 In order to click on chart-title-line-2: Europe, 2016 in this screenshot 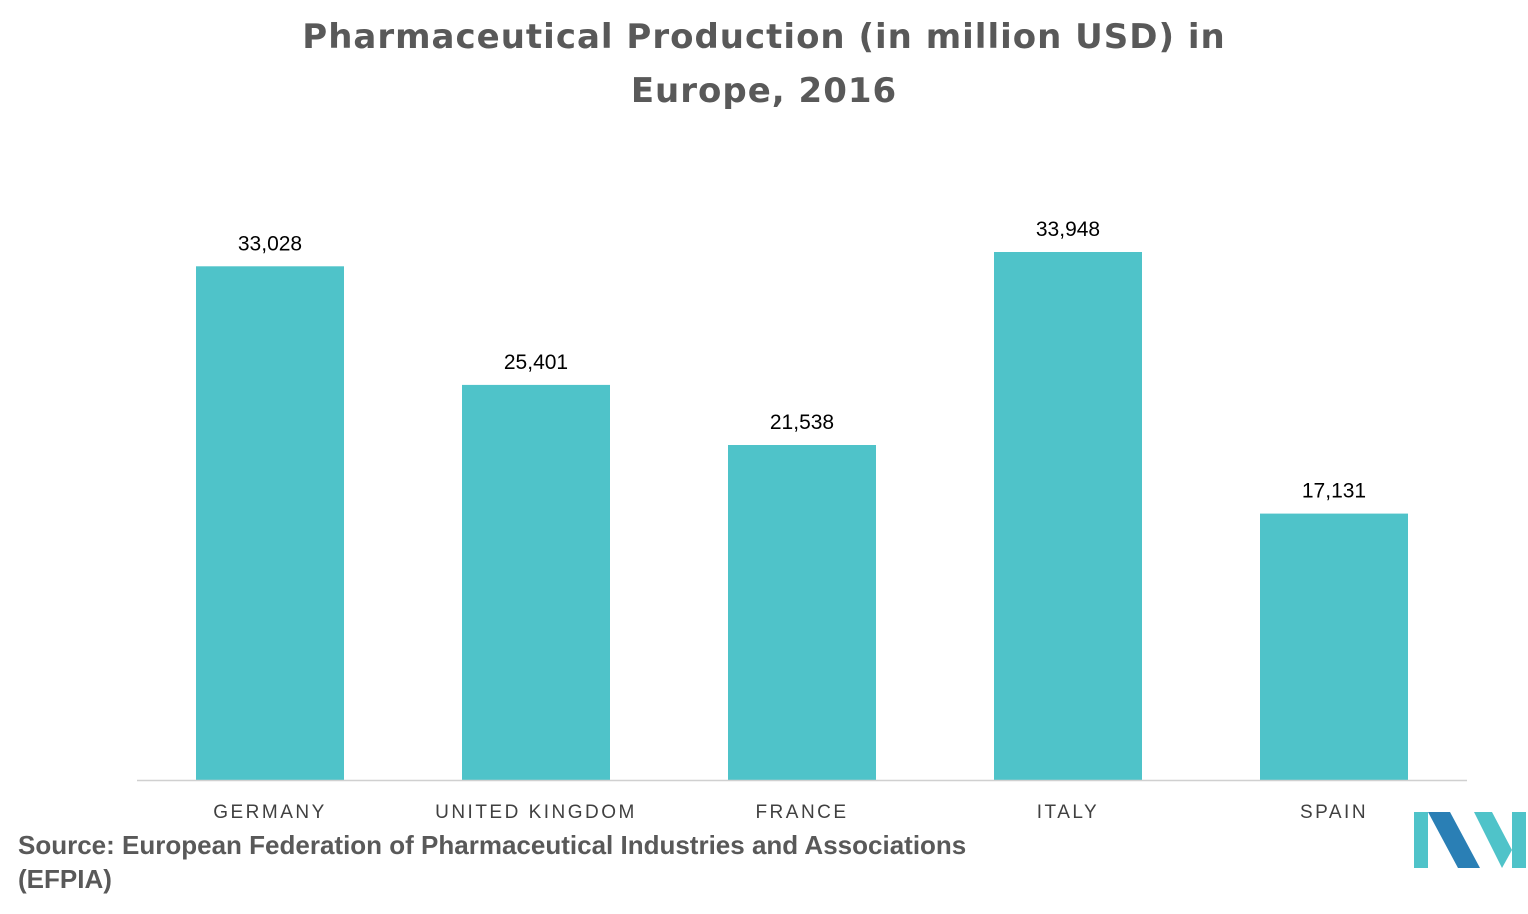, I will do `click(764, 91)`.